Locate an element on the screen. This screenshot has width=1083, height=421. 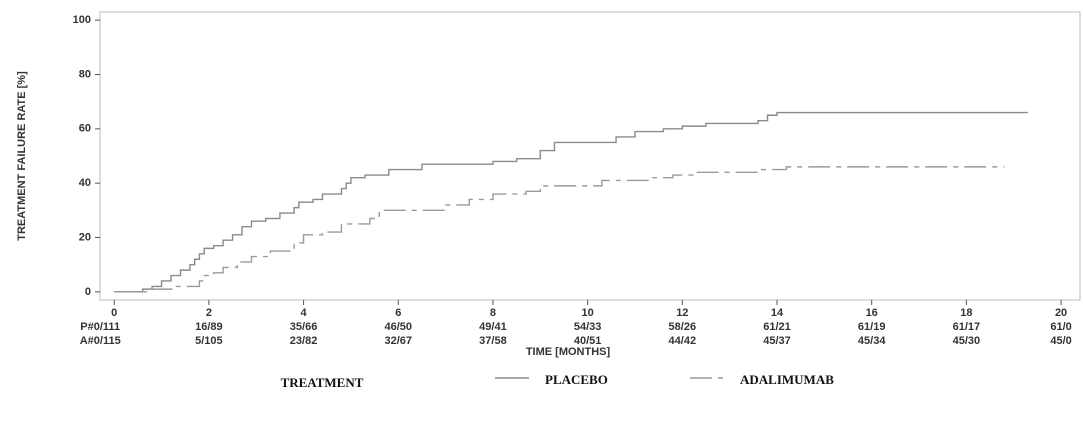
x-tick-label: 4 is located at coordinates (304, 313).